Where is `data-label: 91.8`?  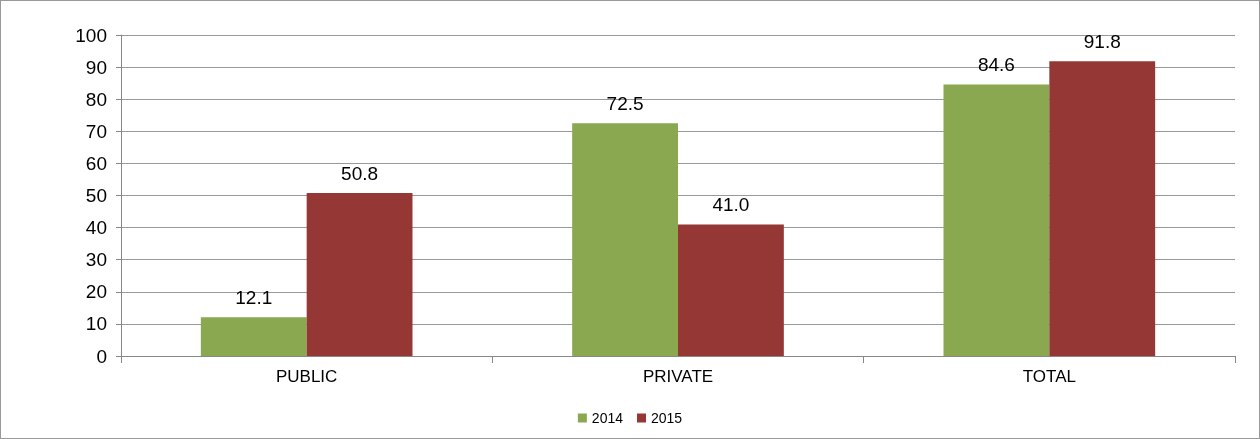 data-label: 91.8 is located at coordinates (1102, 42).